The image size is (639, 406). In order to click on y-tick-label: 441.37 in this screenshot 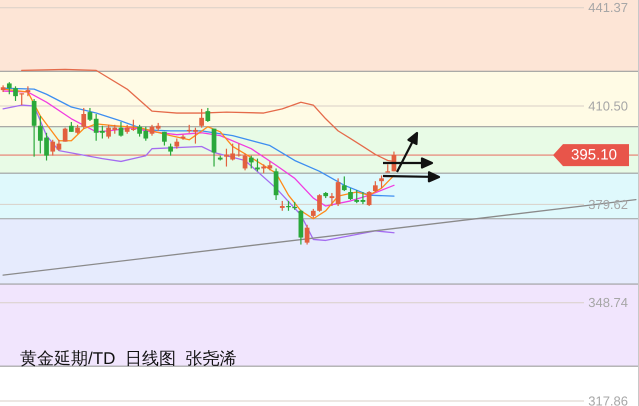, I will do `click(608, 8)`.